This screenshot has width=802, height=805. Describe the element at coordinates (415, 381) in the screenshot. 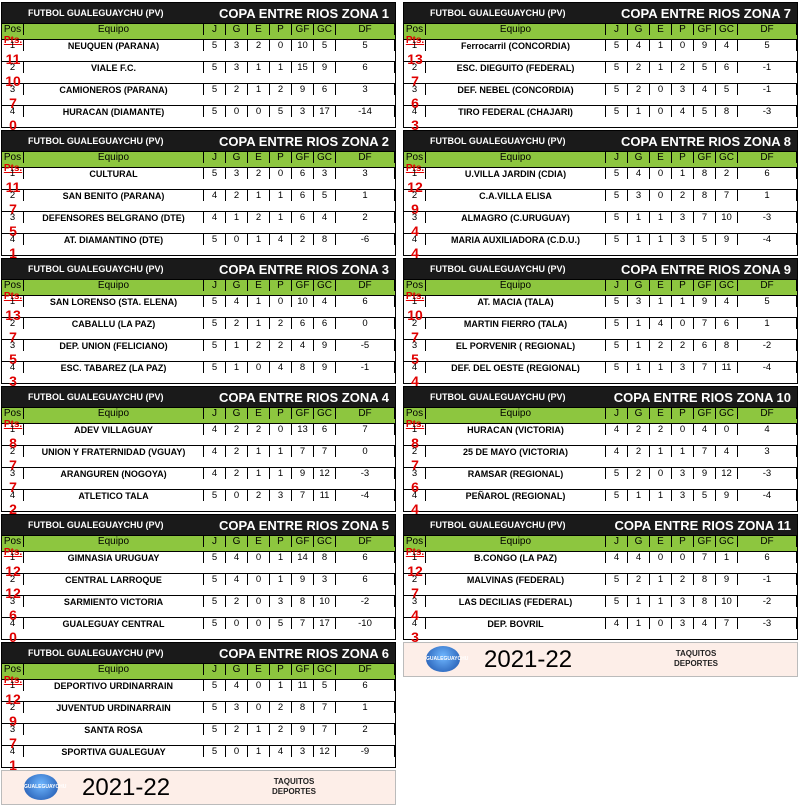

I see `points-cell: 4` at that location.